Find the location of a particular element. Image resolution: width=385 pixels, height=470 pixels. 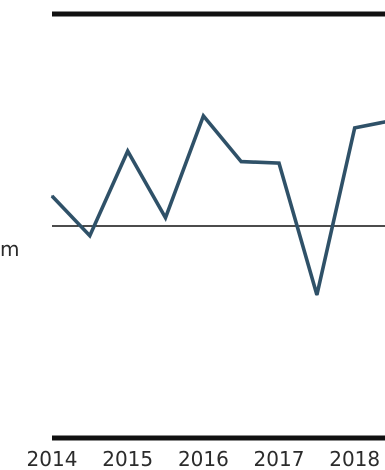

y-axis-label-fragment: m is located at coordinates (9, 249).